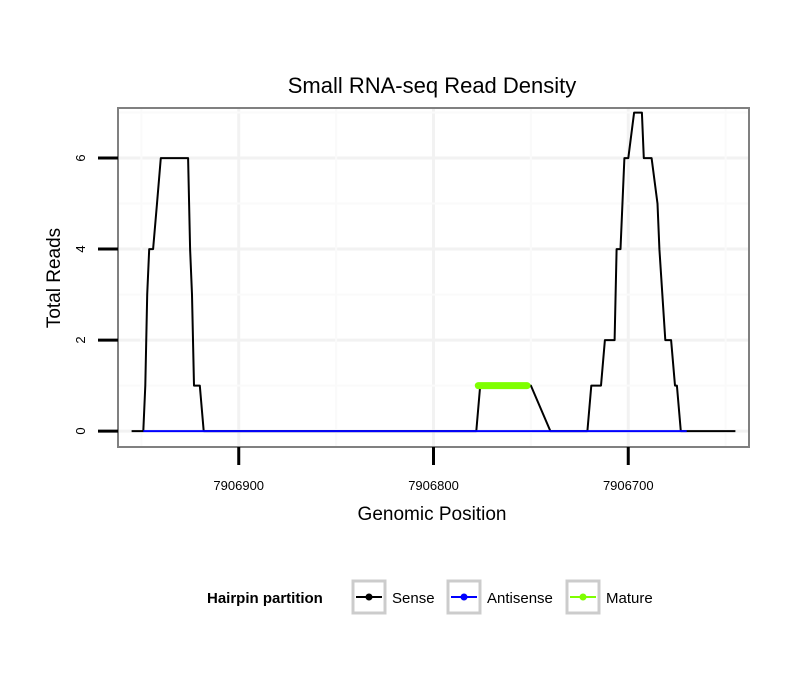 This screenshot has width=810, height=690. I want to click on legend-key-mature, so click(583, 597).